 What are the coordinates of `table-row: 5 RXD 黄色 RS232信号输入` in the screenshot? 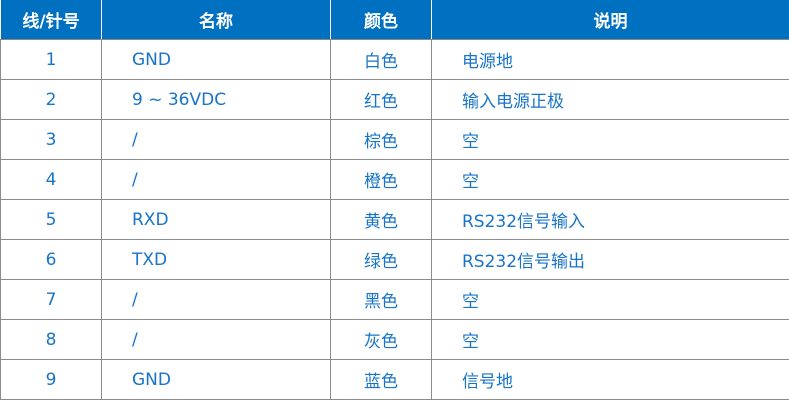 It's located at (394, 219).